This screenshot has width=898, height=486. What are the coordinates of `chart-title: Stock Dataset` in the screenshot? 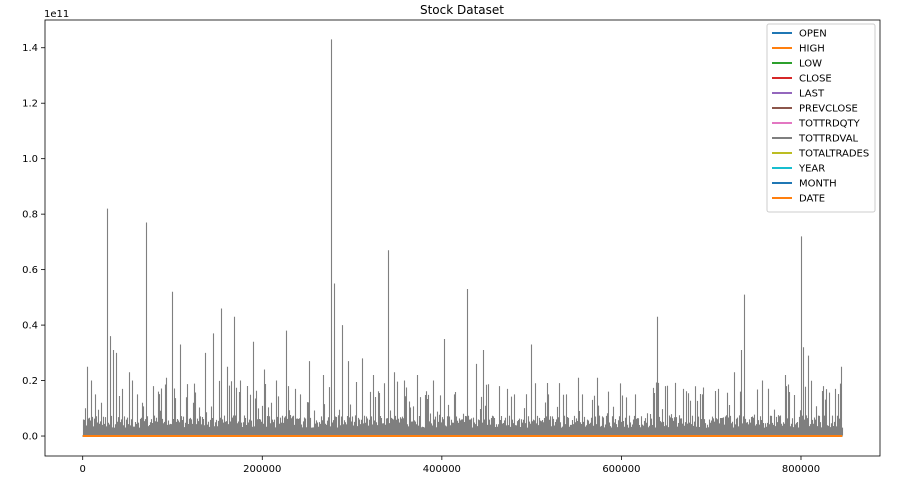 It's located at (462, 10).